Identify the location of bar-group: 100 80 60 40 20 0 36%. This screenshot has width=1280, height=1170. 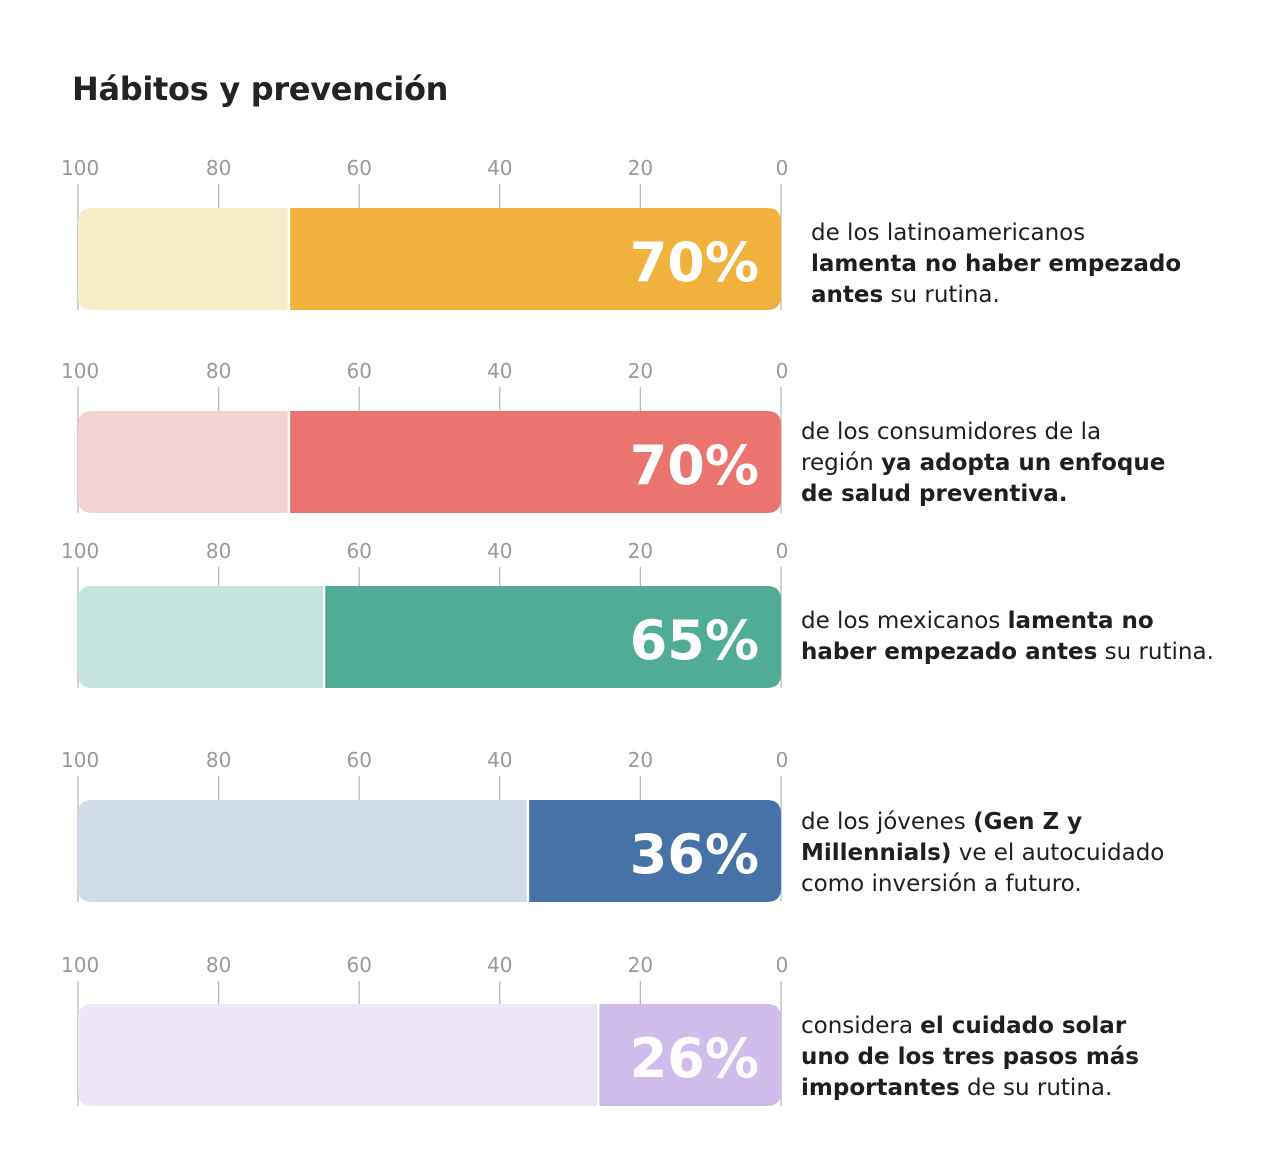
(424, 825).